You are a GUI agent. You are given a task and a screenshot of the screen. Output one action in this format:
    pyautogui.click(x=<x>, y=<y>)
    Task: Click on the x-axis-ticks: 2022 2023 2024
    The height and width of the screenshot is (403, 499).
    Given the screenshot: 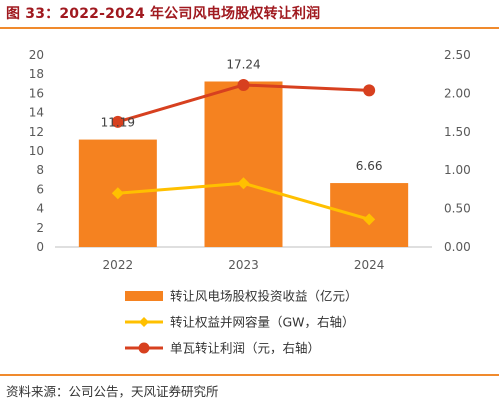 What is the action you would take?
    pyautogui.click(x=244, y=265)
    